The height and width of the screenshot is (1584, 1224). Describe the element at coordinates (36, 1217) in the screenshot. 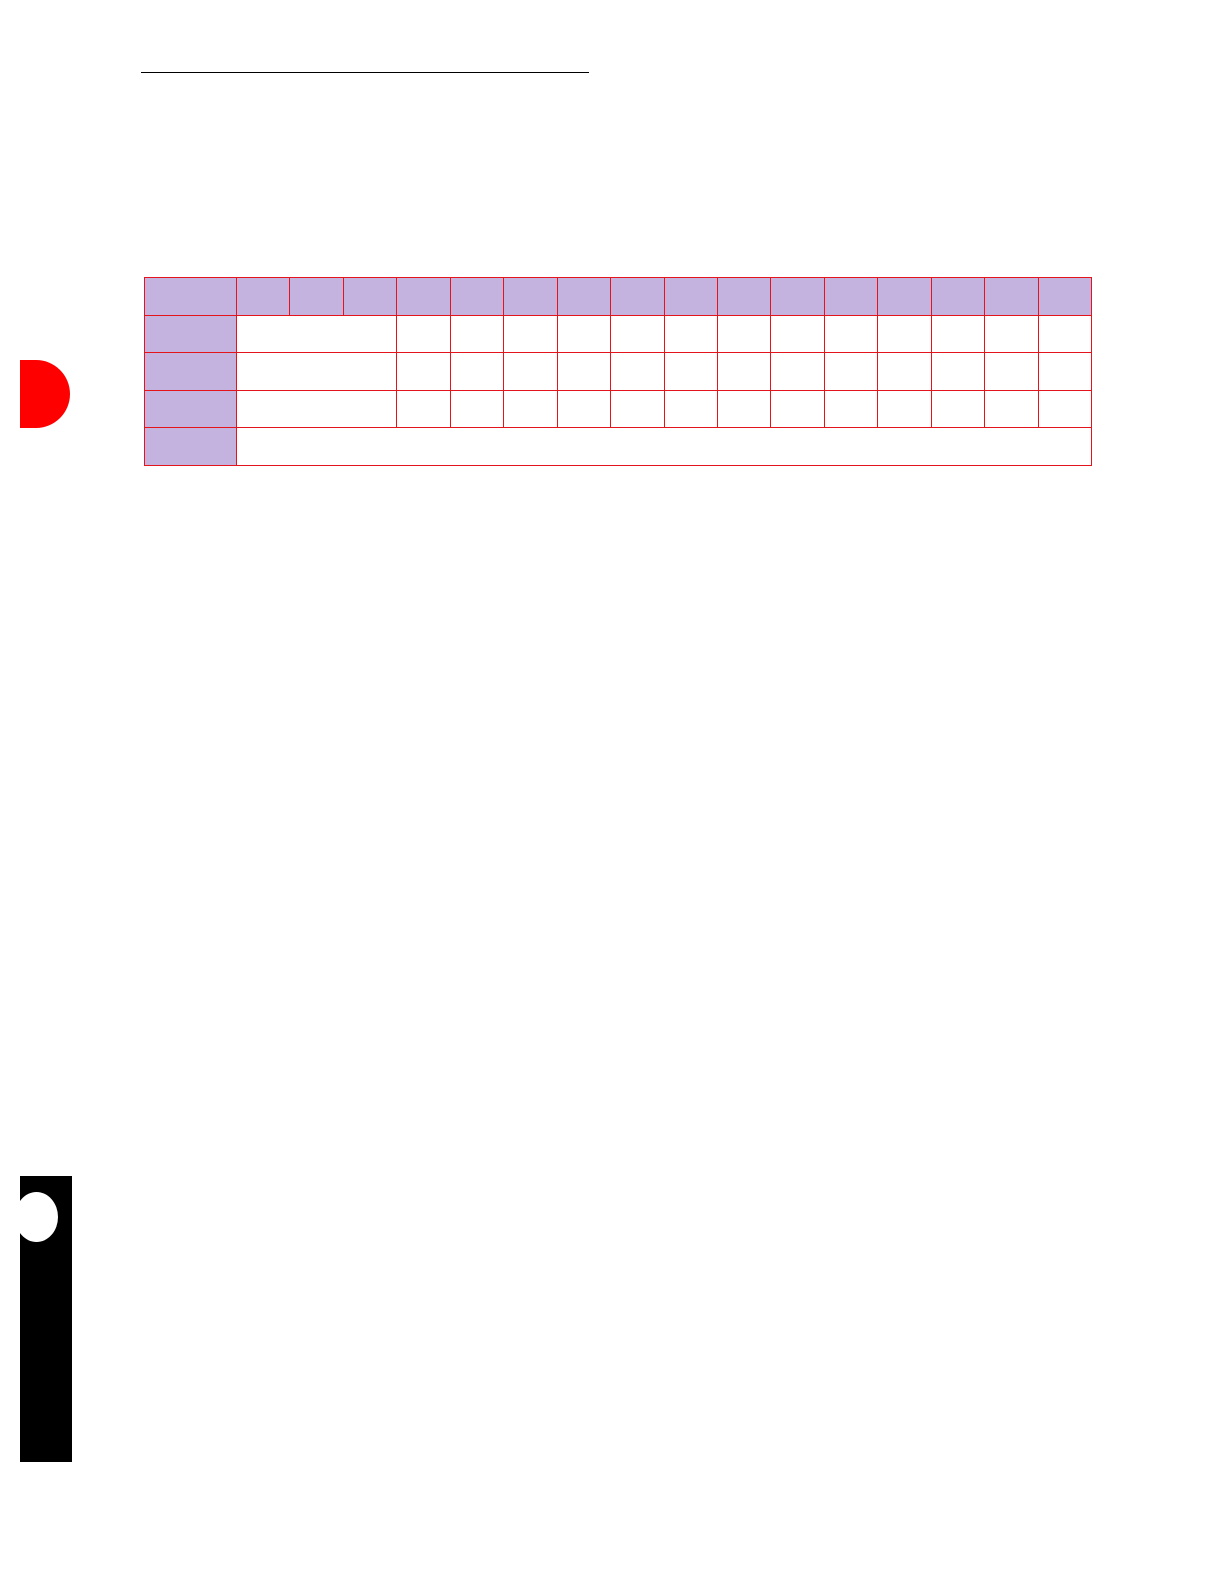

I see `thumb-tab-circle` at that location.